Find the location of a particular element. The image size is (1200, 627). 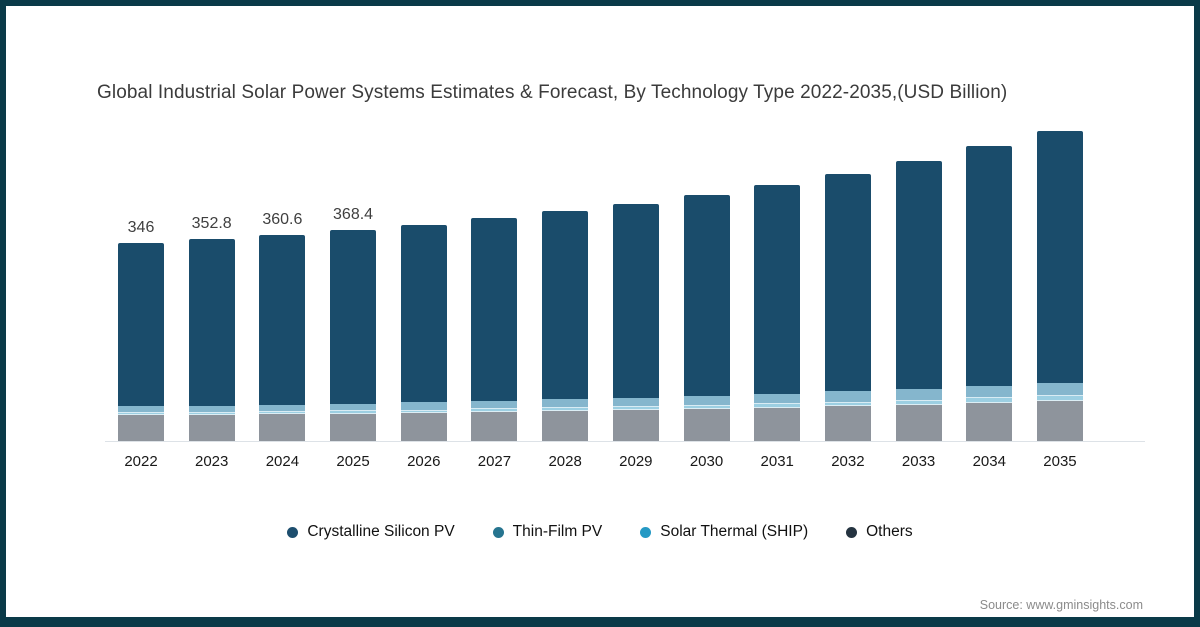

bar-segment-crystalline-silicon-pv-2022 is located at coordinates (141, 325).